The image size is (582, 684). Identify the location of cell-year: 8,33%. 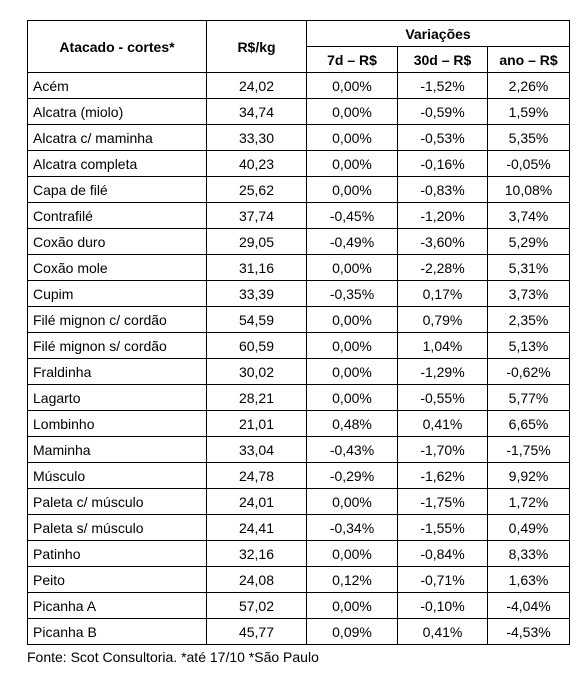
(528, 553).